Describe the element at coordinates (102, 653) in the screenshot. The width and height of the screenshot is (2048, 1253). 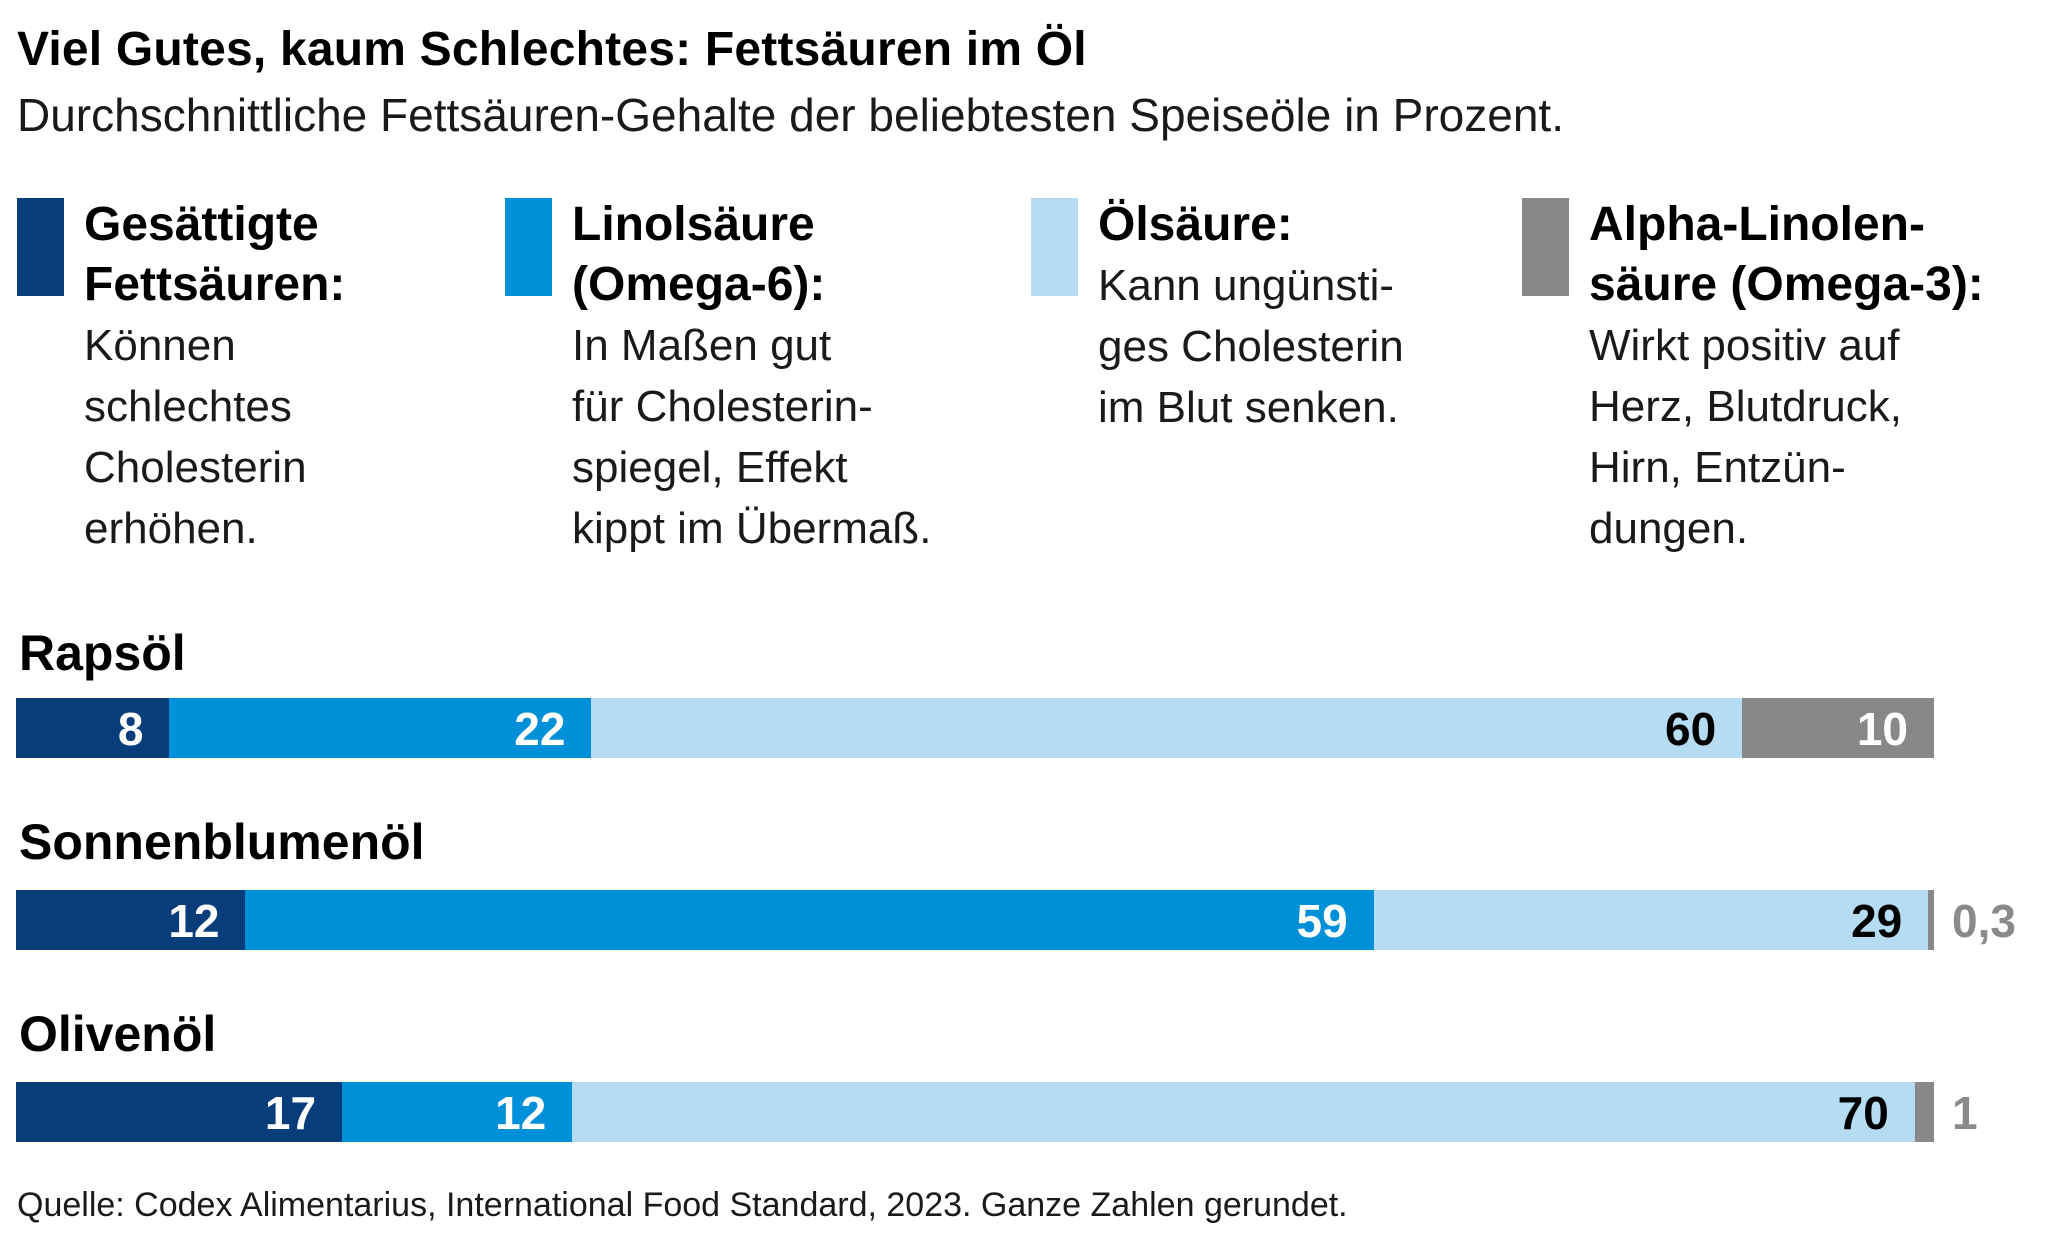
I see `category-label: Rapsöl` at that location.